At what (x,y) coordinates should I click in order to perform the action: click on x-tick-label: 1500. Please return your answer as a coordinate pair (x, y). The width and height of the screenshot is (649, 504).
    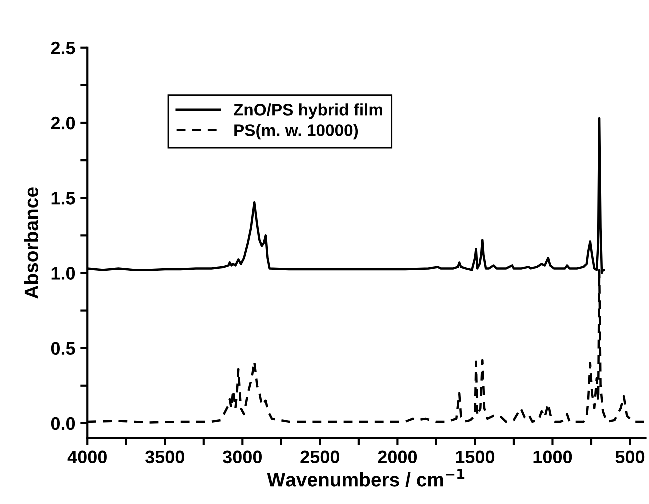
    Looking at the image, I should click on (475, 457).